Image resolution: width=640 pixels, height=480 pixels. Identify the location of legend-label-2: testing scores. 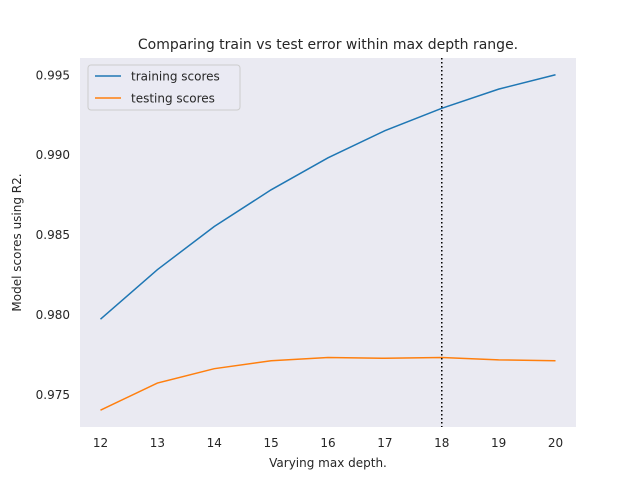
(173, 99).